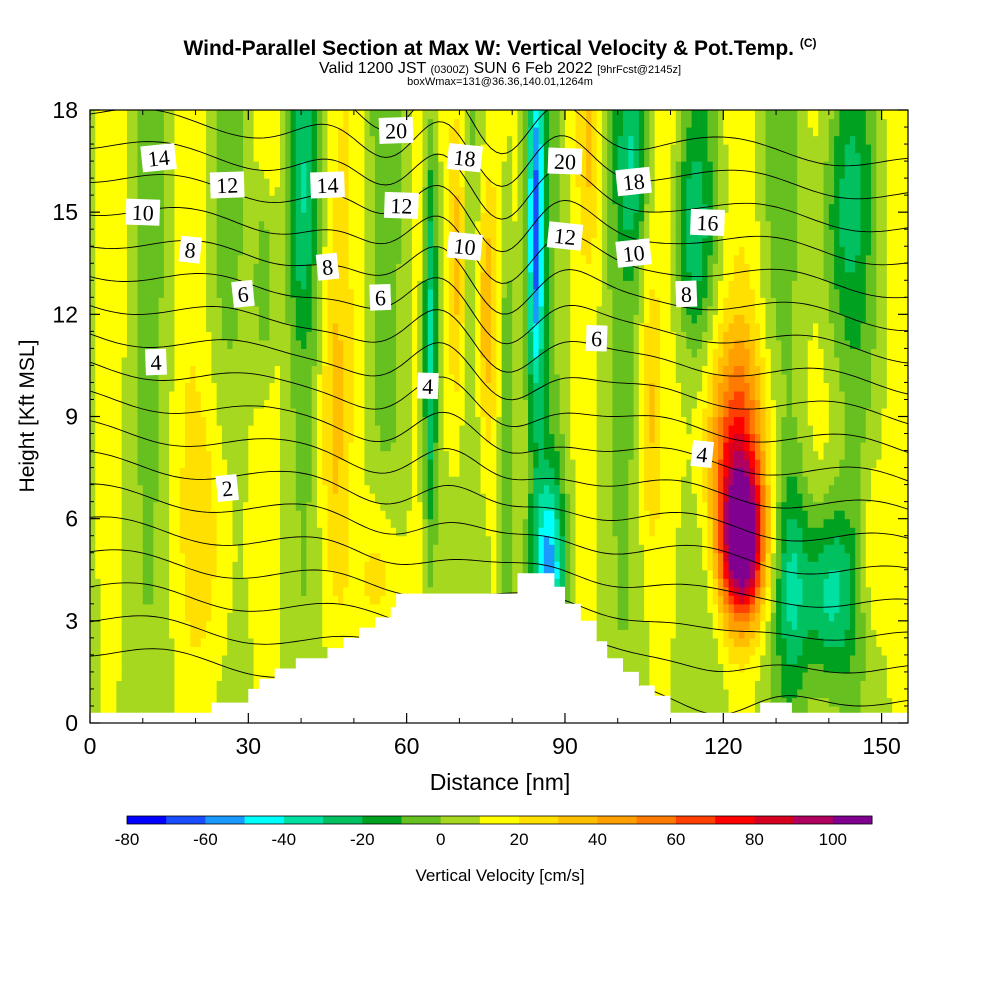 The width and height of the screenshot is (1000, 1000). What do you see at coordinates (27, 416) in the screenshot?
I see `y-axis-label: Height [Kft MSL]` at bounding box center [27, 416].